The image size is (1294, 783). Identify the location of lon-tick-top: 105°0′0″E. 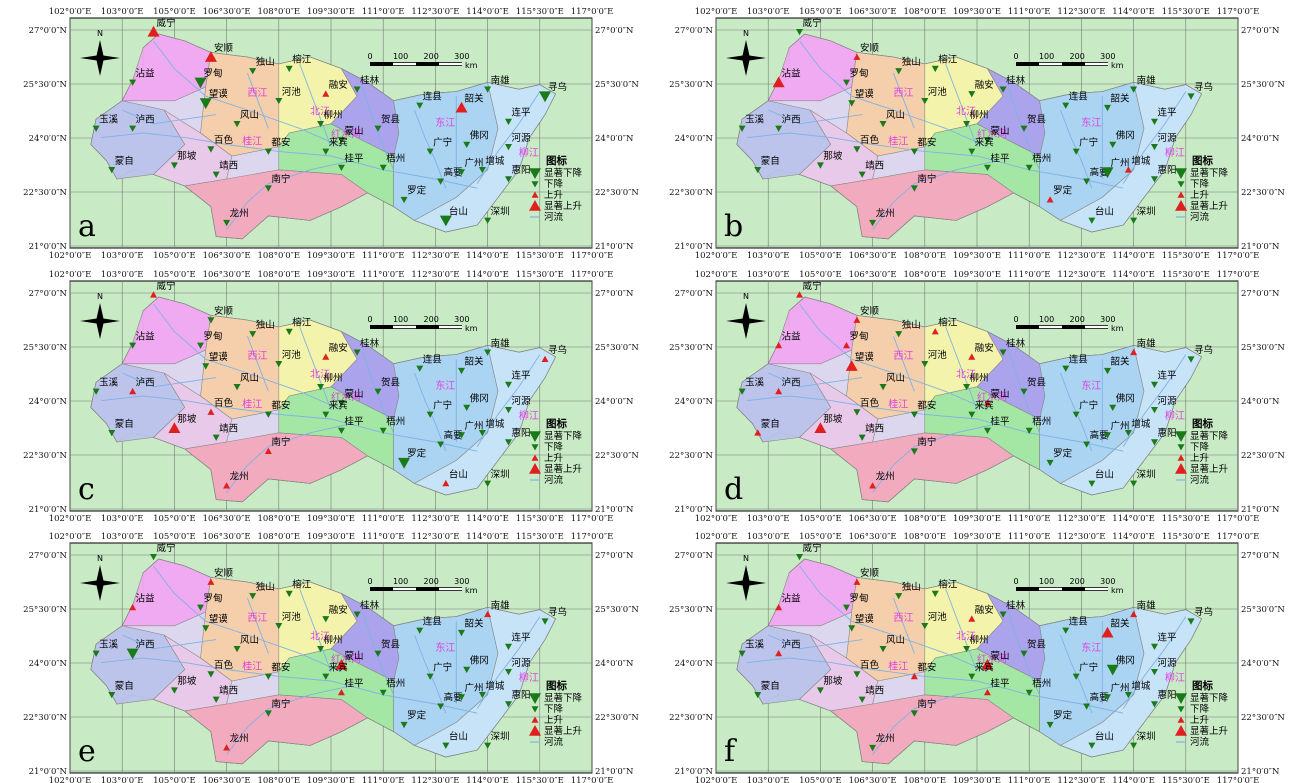
(174, 537).